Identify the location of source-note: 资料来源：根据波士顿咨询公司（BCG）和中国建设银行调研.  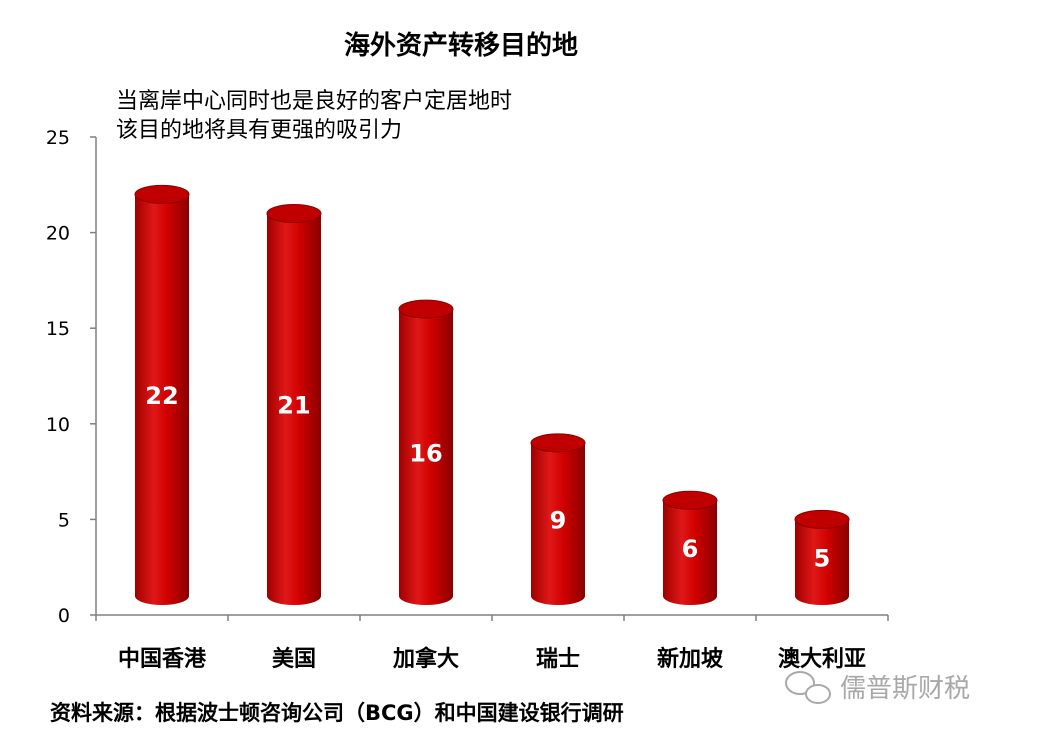
(337, 713).